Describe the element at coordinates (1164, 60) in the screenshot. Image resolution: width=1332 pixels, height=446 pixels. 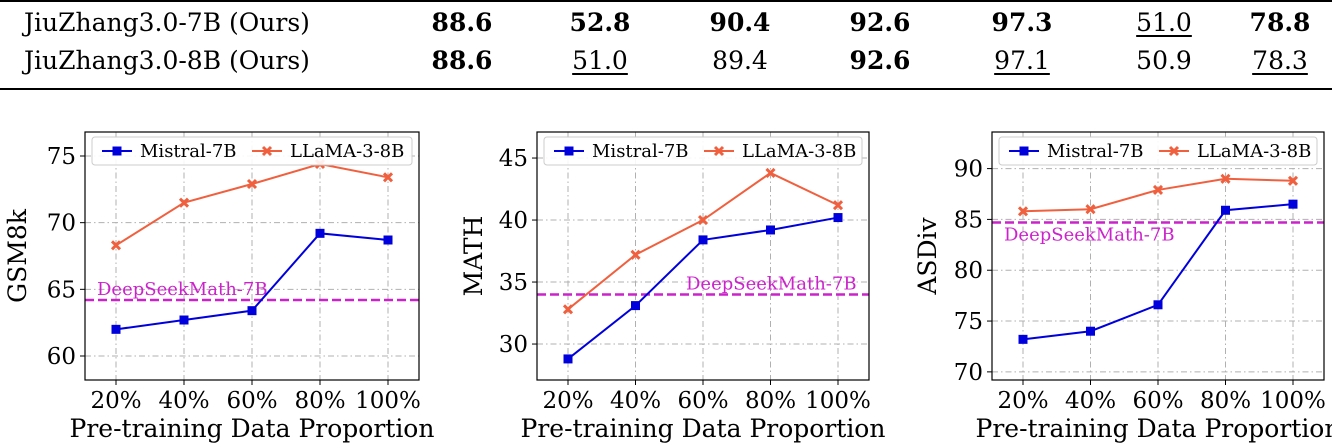
I see `table-cell: 50.9` at that location.